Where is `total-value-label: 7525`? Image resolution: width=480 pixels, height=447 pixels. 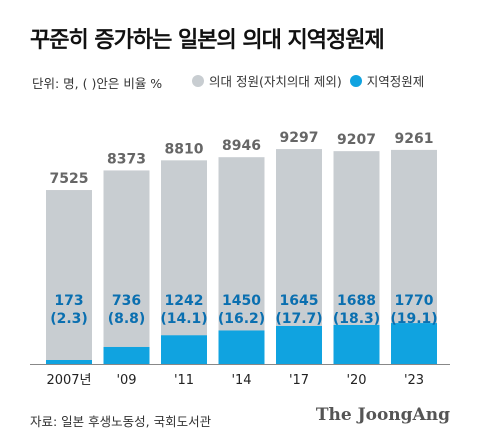
total-value-label: 7525 is located at coordinates (69, 179).